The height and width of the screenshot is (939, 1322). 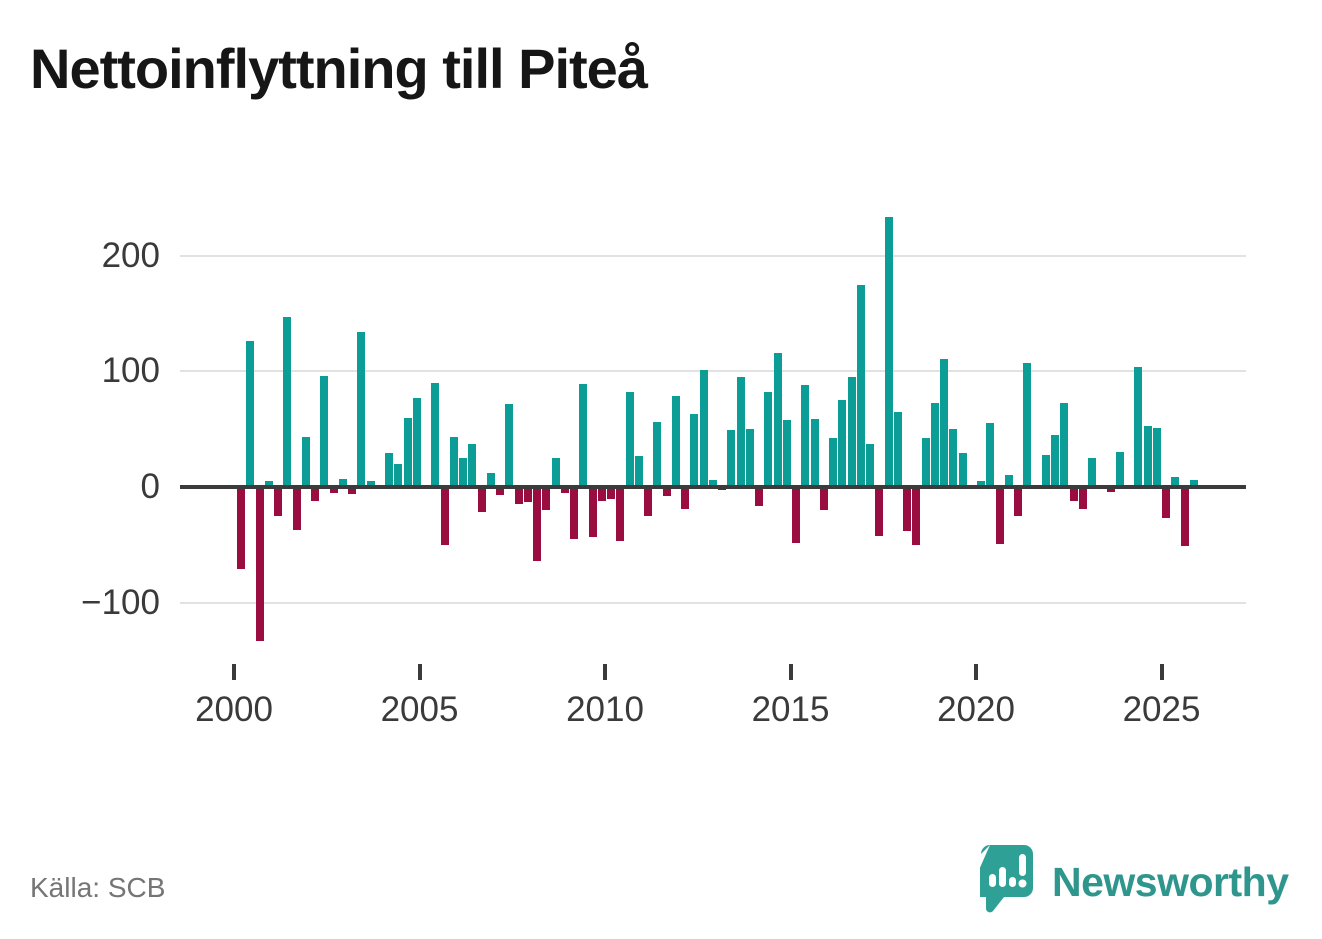 I want to click on bar-2022-q1, so click(x=1055, y=460).